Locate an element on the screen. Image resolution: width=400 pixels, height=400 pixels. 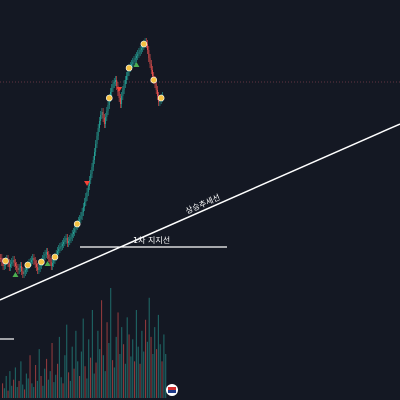
volume-bars is located at coordinates (84, 343).